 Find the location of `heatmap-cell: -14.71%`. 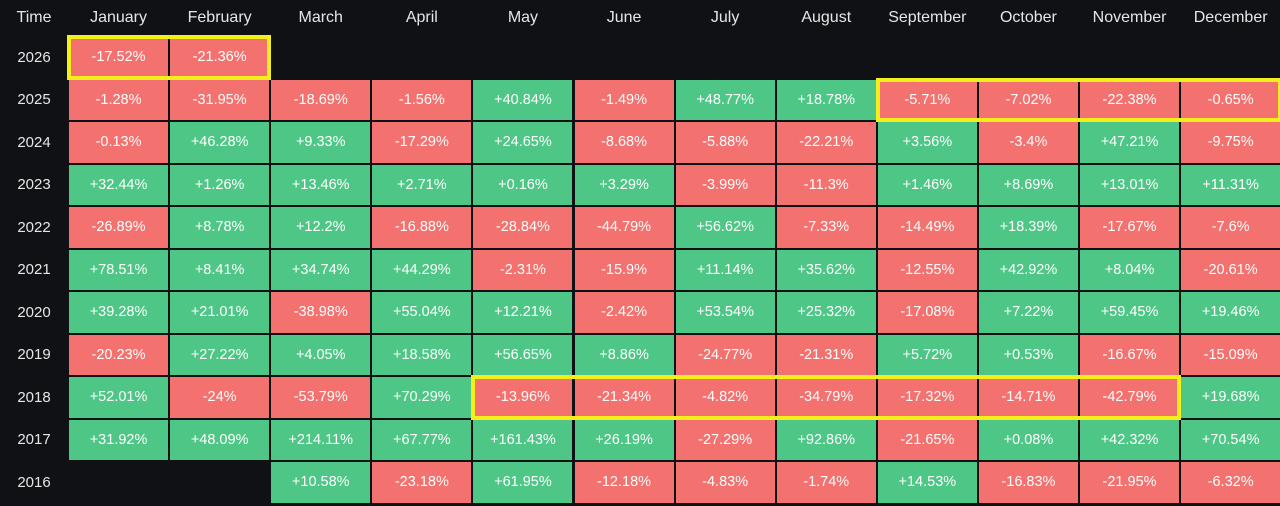

heatmap-cell: -14.71% is located at coordinates (1028, 397).